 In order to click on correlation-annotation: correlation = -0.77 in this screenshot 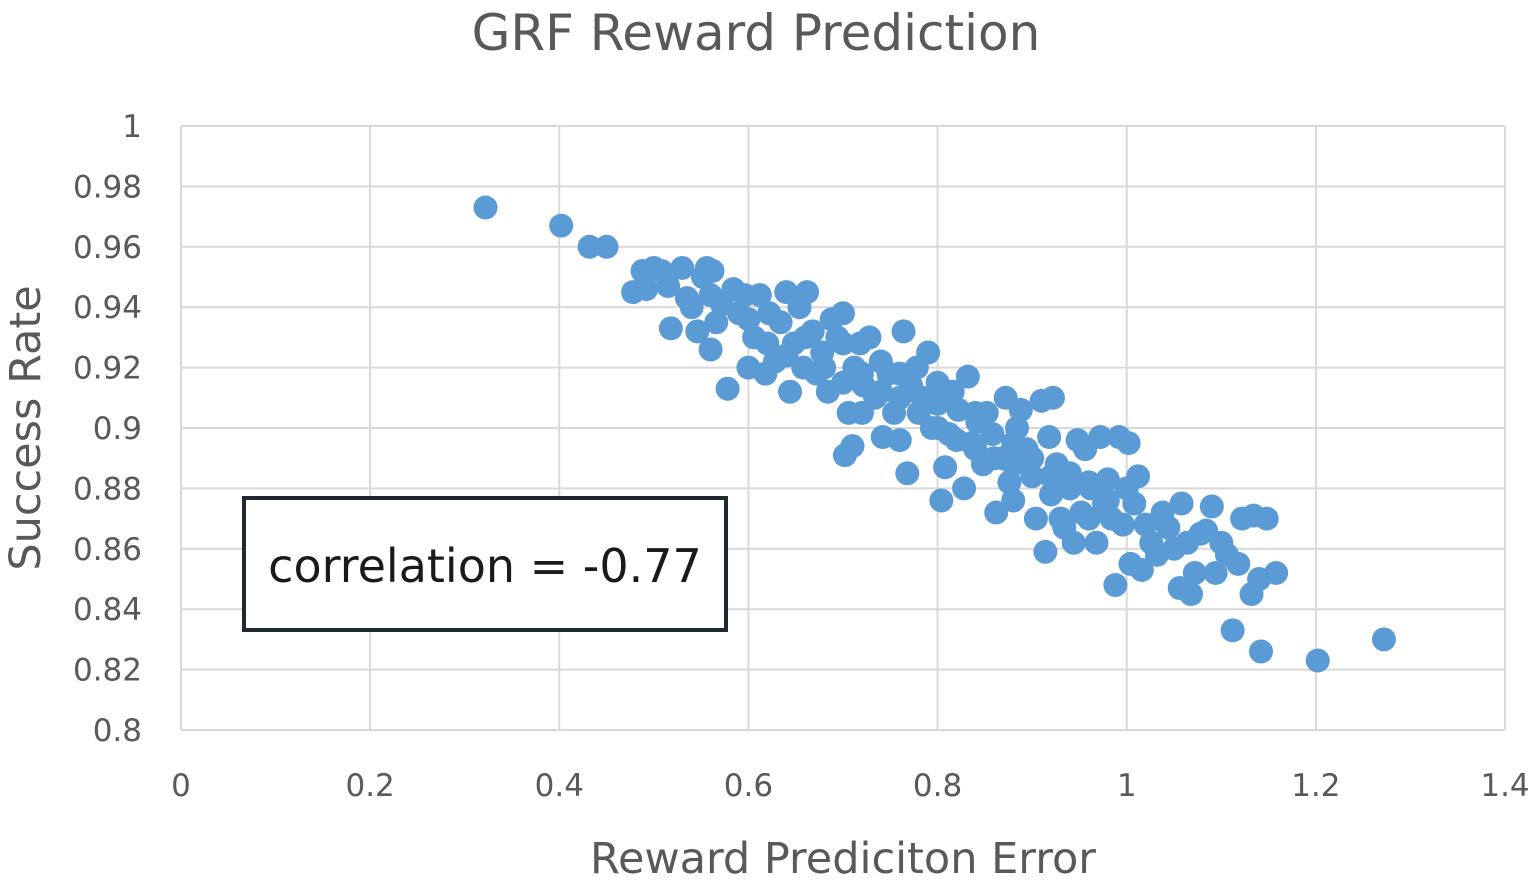, I will do `click(485, 564)`.